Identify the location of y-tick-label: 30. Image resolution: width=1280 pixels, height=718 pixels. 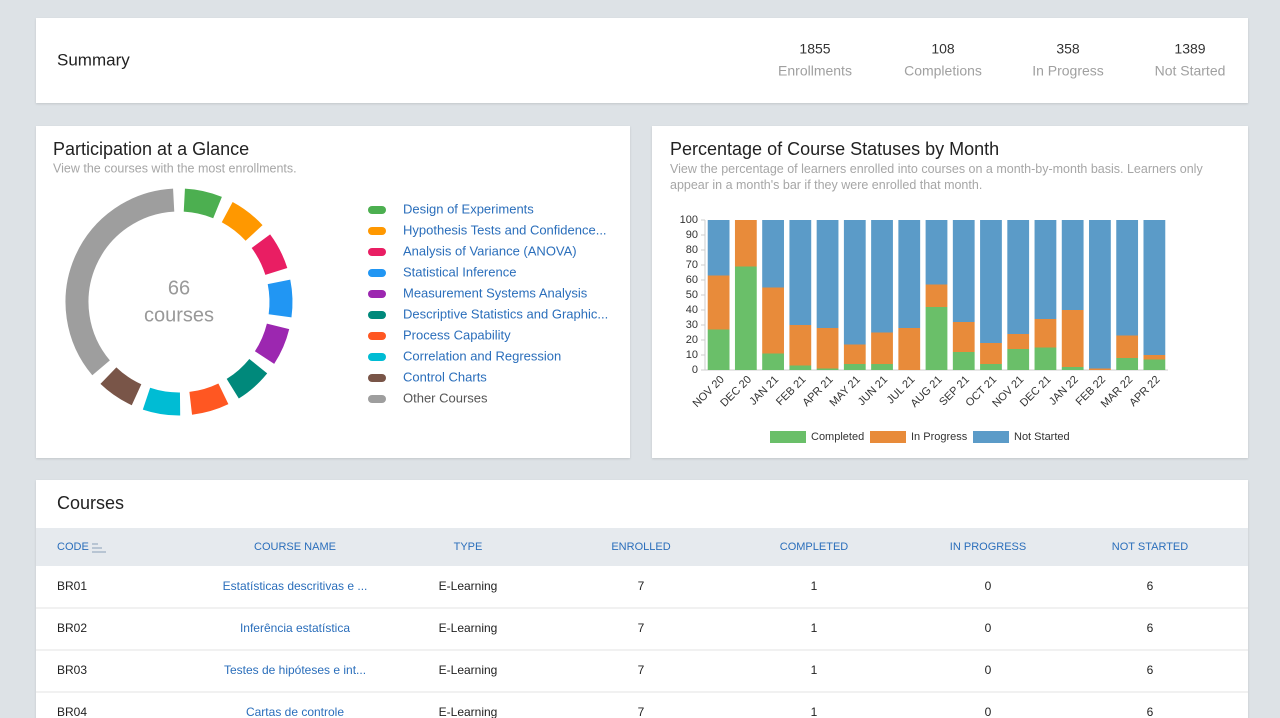
(692, 325).